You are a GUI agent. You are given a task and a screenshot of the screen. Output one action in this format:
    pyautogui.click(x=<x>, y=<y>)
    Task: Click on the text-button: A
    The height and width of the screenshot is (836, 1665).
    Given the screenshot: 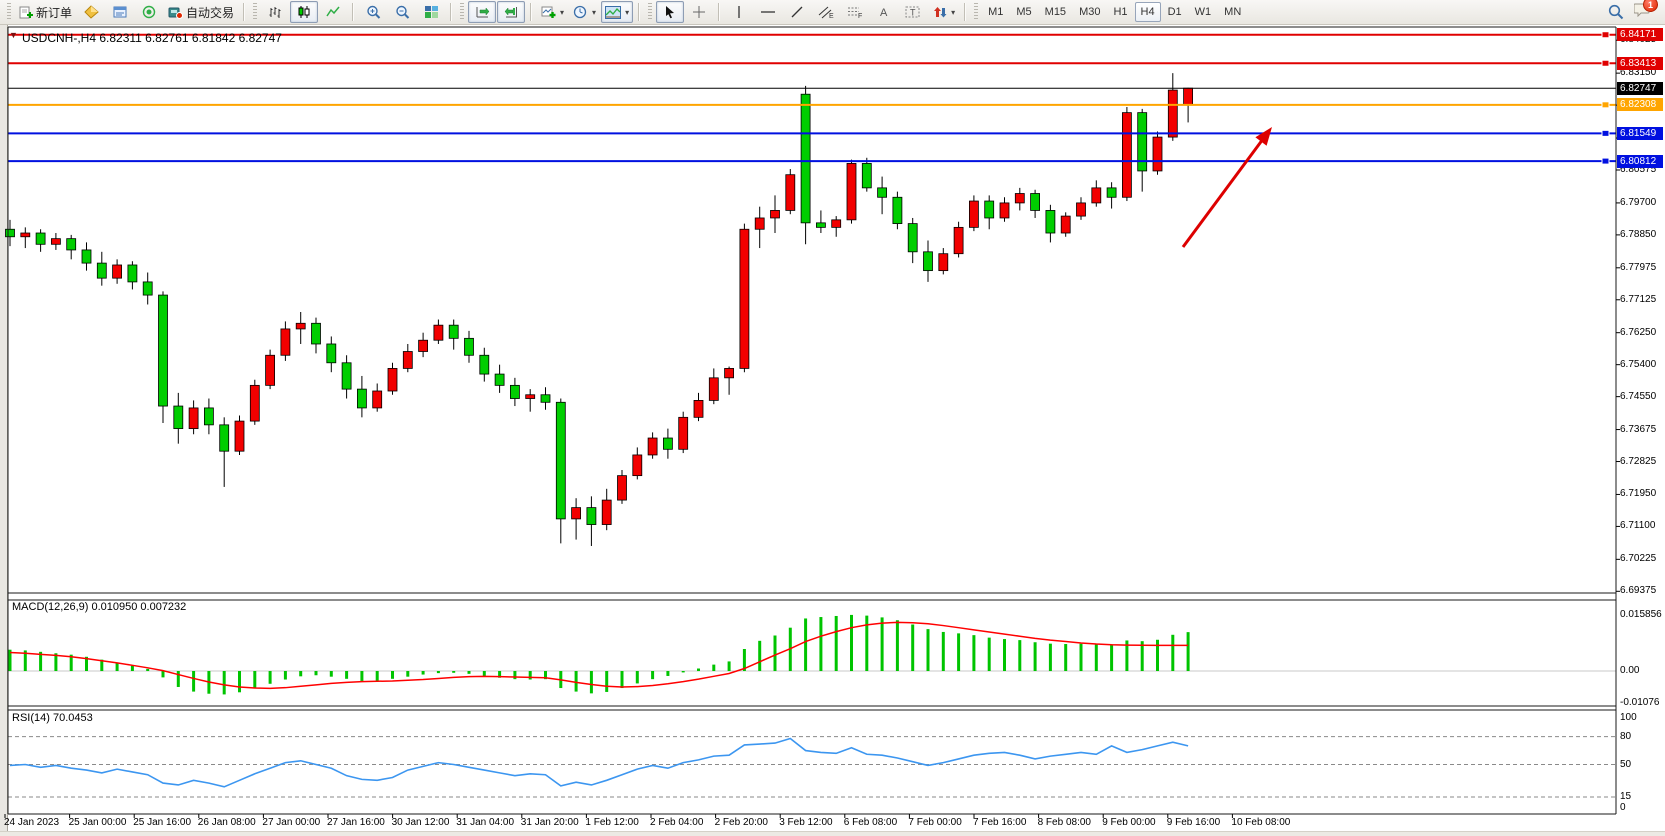 What is the action you would take?
    pyautogui.click(x=884, y=12)
    